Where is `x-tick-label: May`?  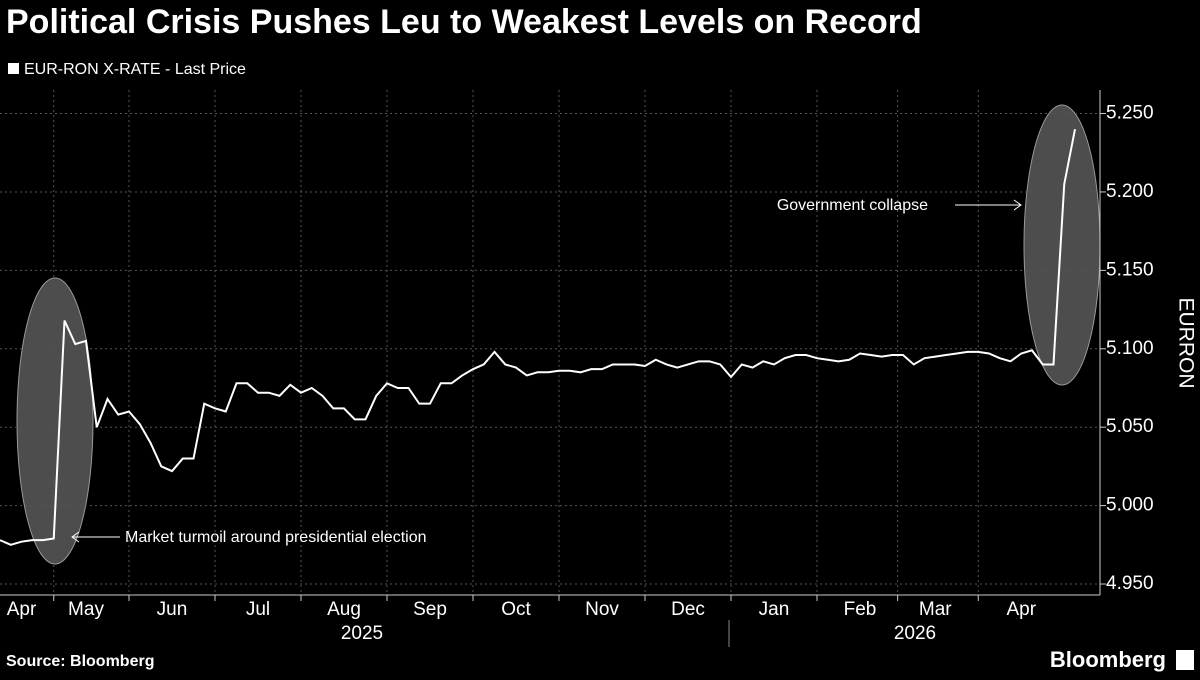
x-tick-label: May is located at coordinates (86, 609).